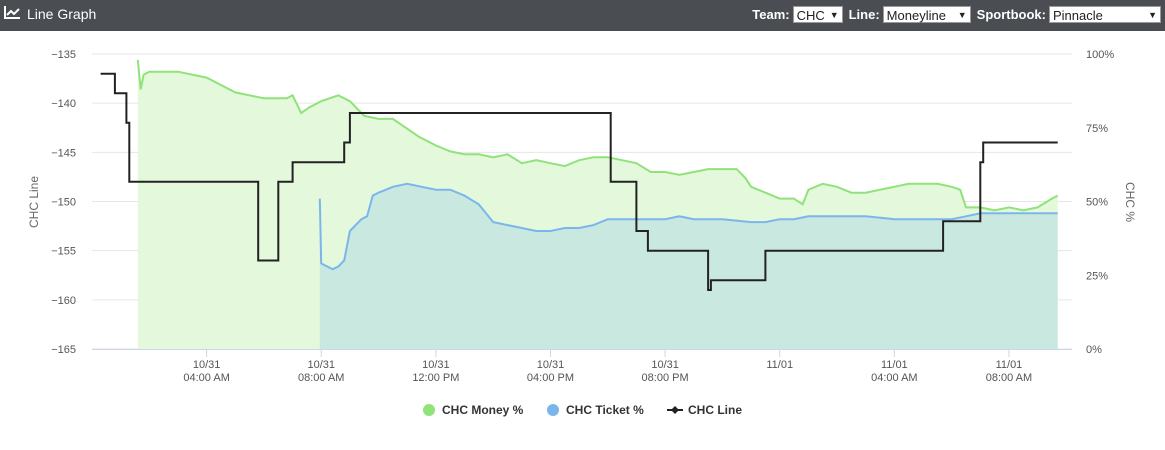  What do you see at coordinates (63, 55) in the screenshot?
I see `y-tick-label-left: −135` at bounding box center [63, 55].